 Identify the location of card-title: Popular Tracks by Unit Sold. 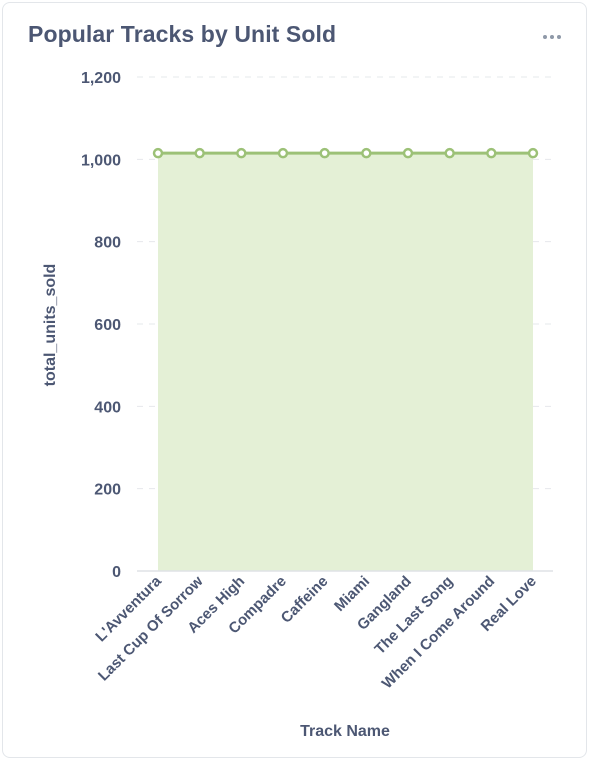
(182, 34).